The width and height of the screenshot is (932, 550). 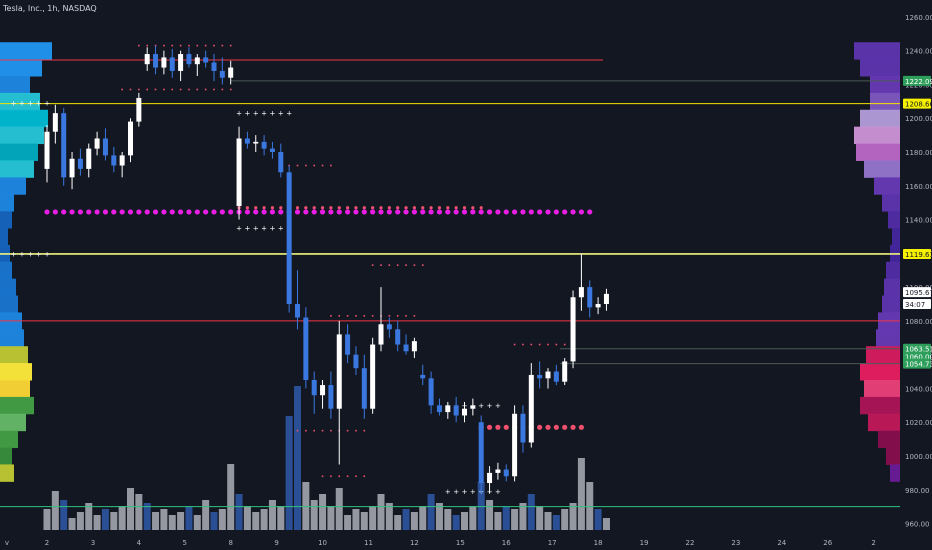 I want to click on time-tick-label: 8, so click(x=230, y=543).